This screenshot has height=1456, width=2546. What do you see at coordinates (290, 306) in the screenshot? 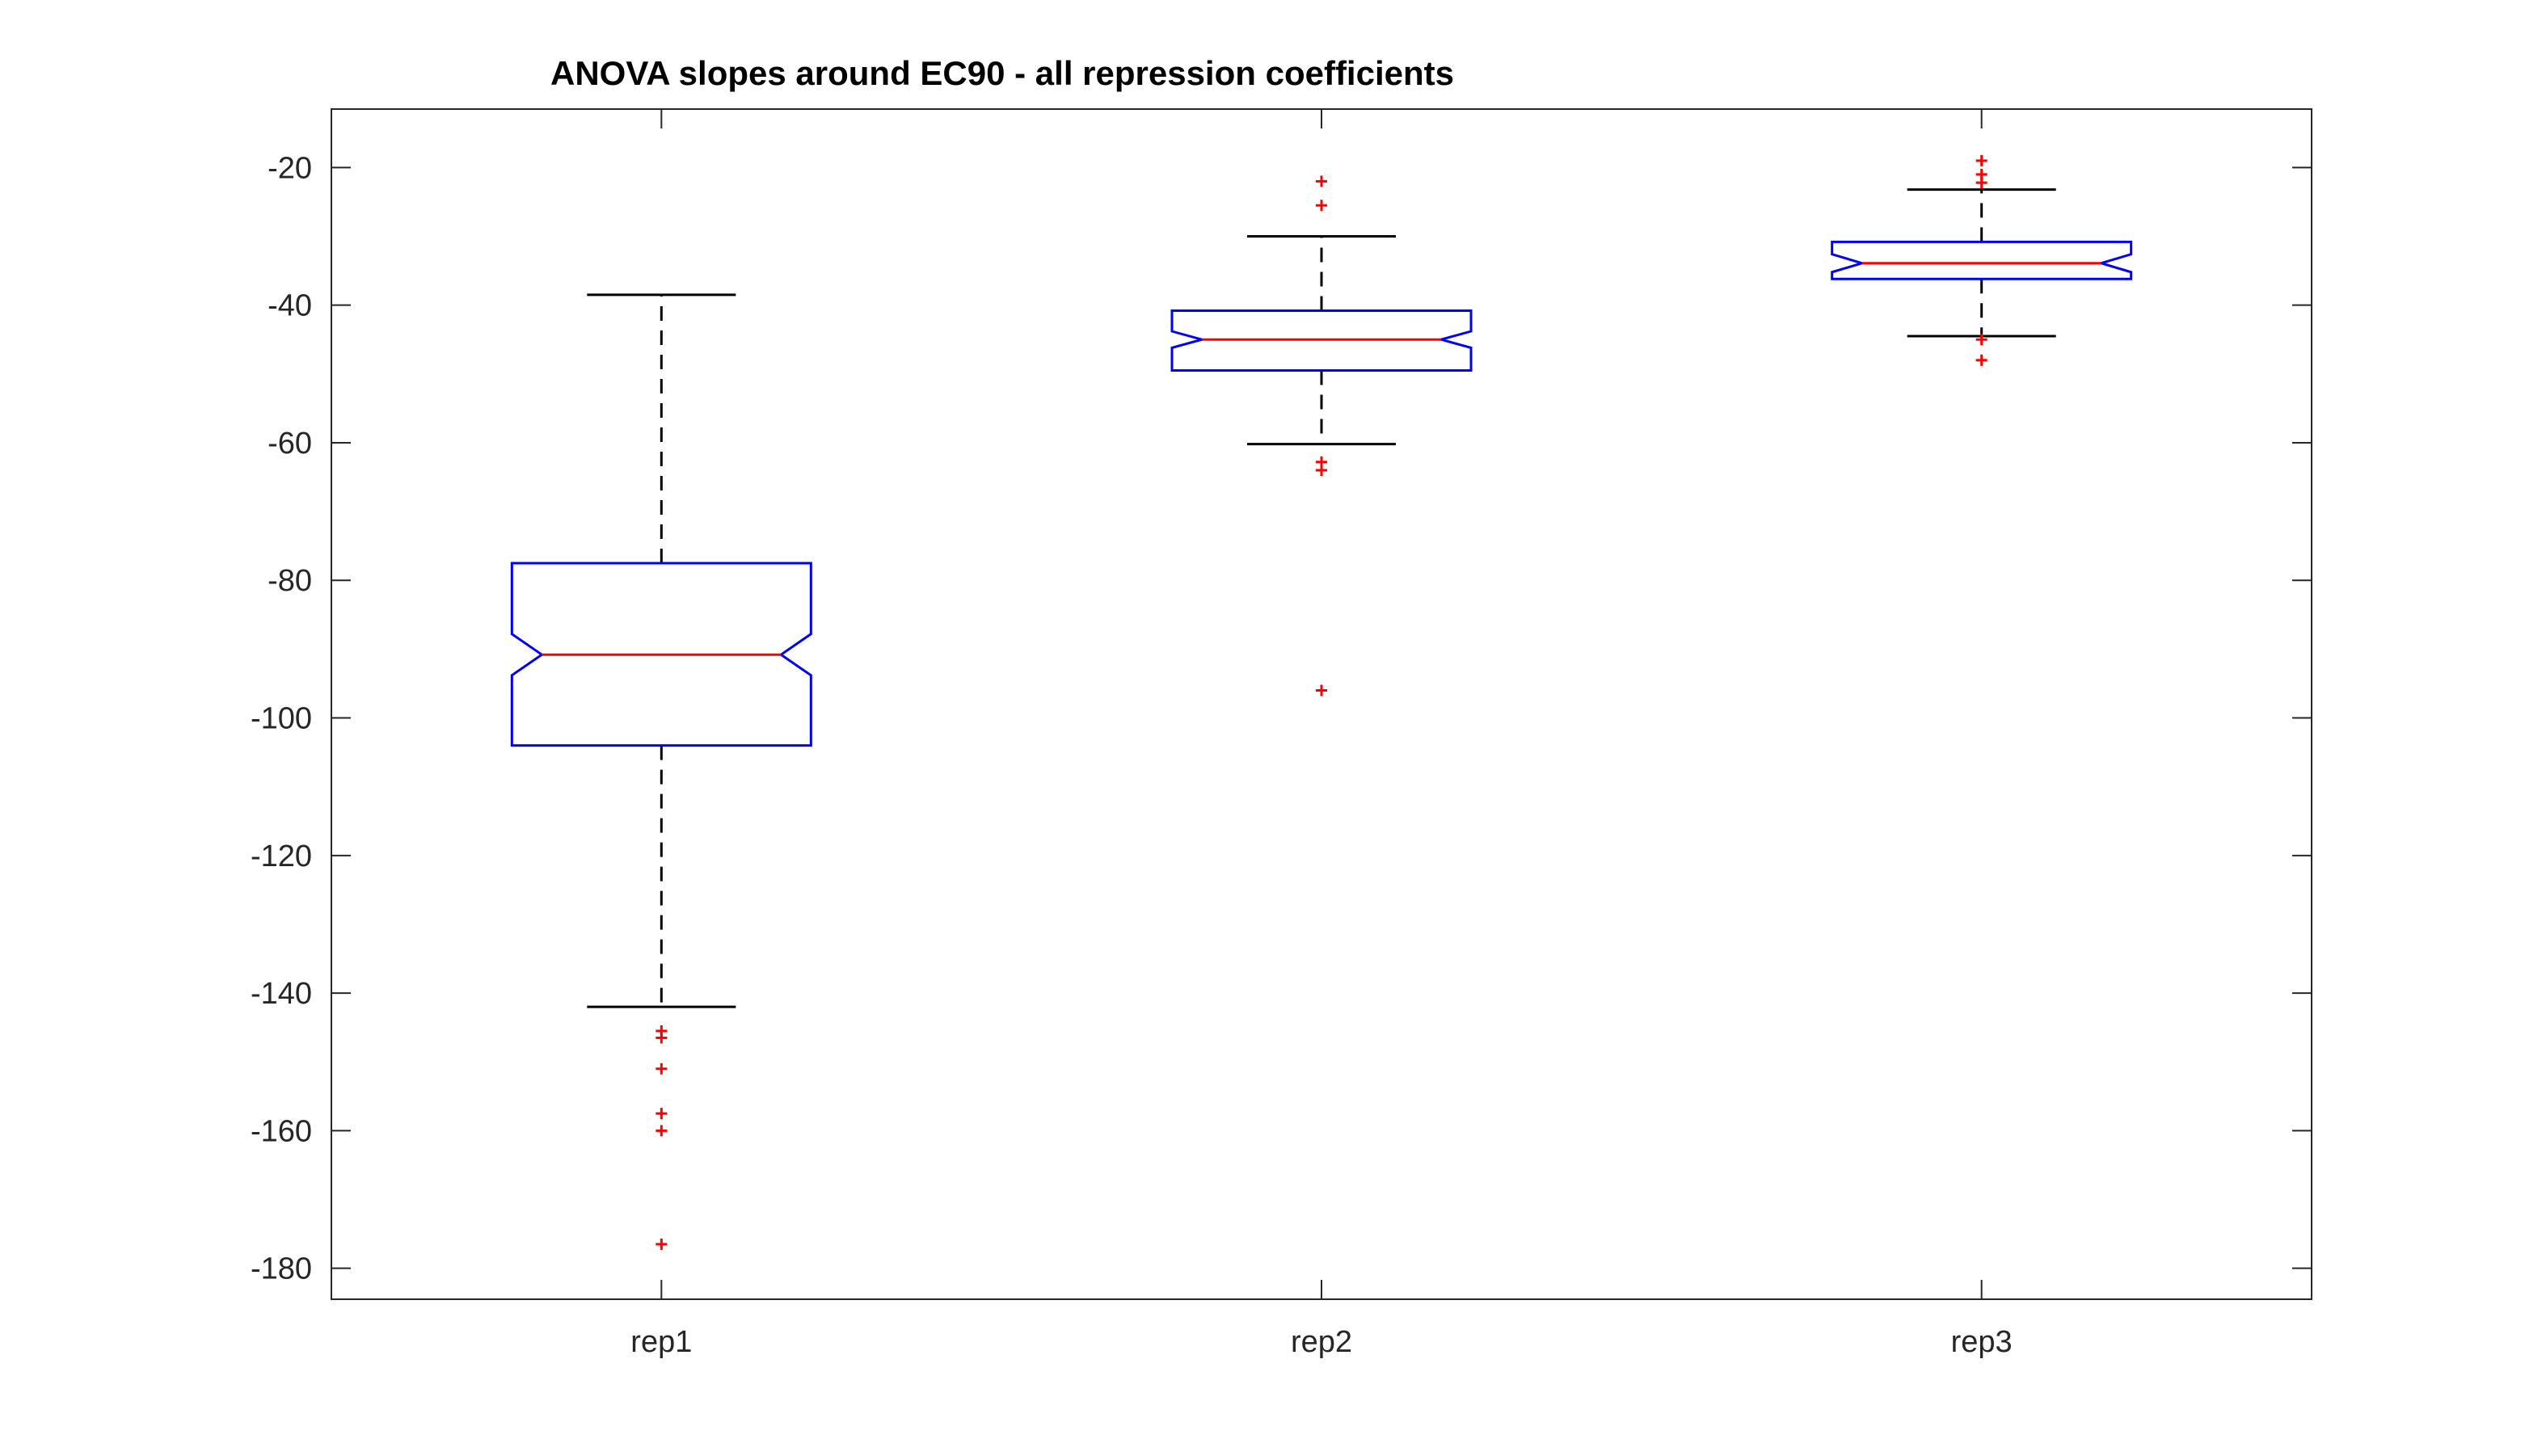
I see `y-tick-label: -40` at bounding box center [290, 306].